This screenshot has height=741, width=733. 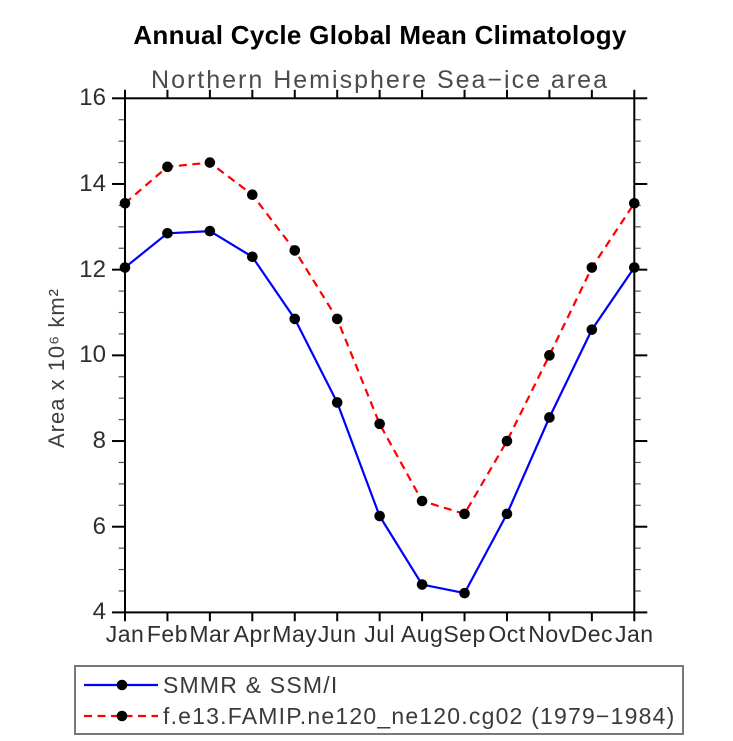 I want to click on x-tick-label: Dec, so click(x=592, y=634).